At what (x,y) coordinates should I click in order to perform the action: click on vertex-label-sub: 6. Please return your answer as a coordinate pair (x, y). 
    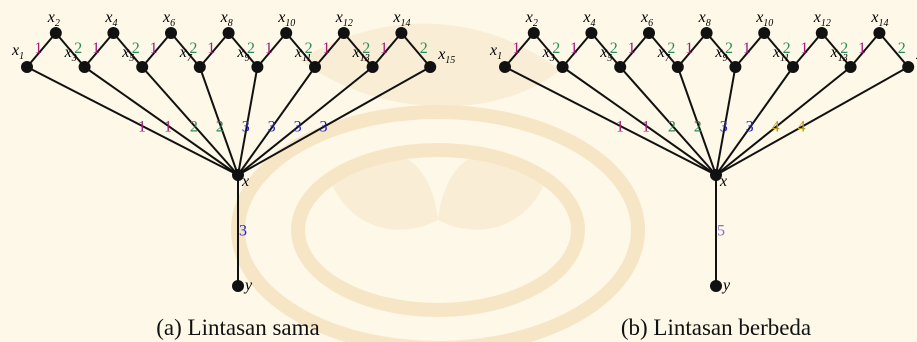
    Looking at the image, I should click on (172, 23).